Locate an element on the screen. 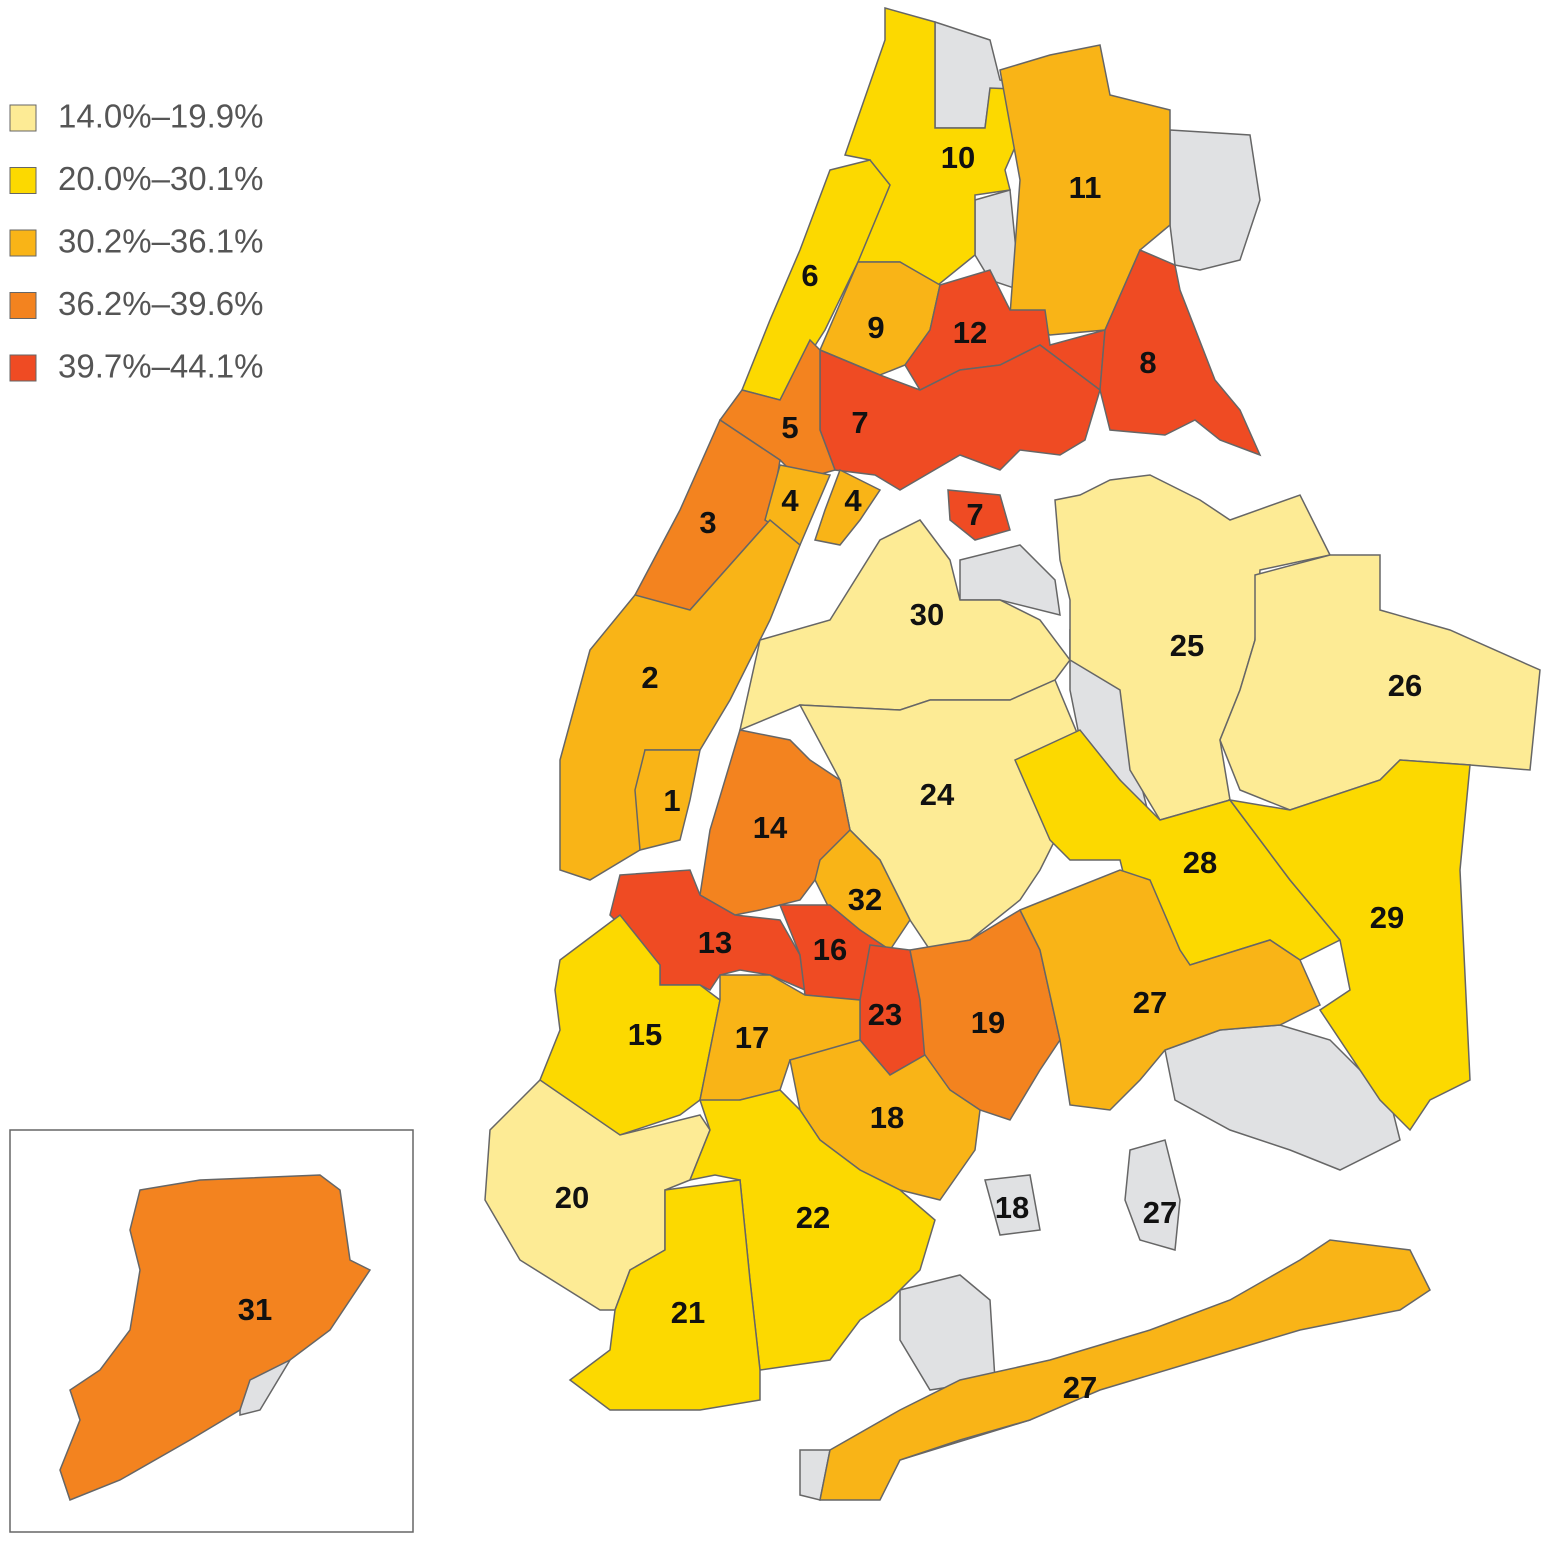  district-label: 11 is located at coordinates (1085, 187).